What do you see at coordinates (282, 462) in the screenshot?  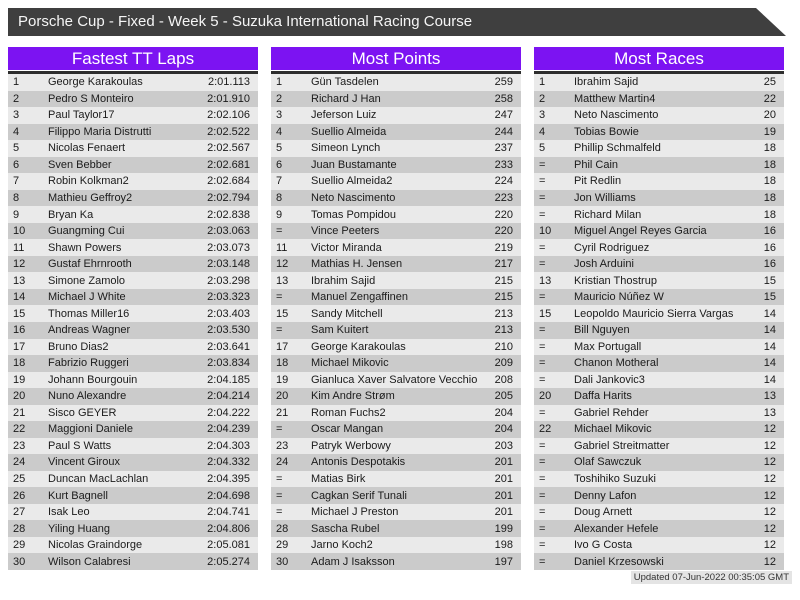 I see `rank-cell: 24` at bounding box center [282, 462].